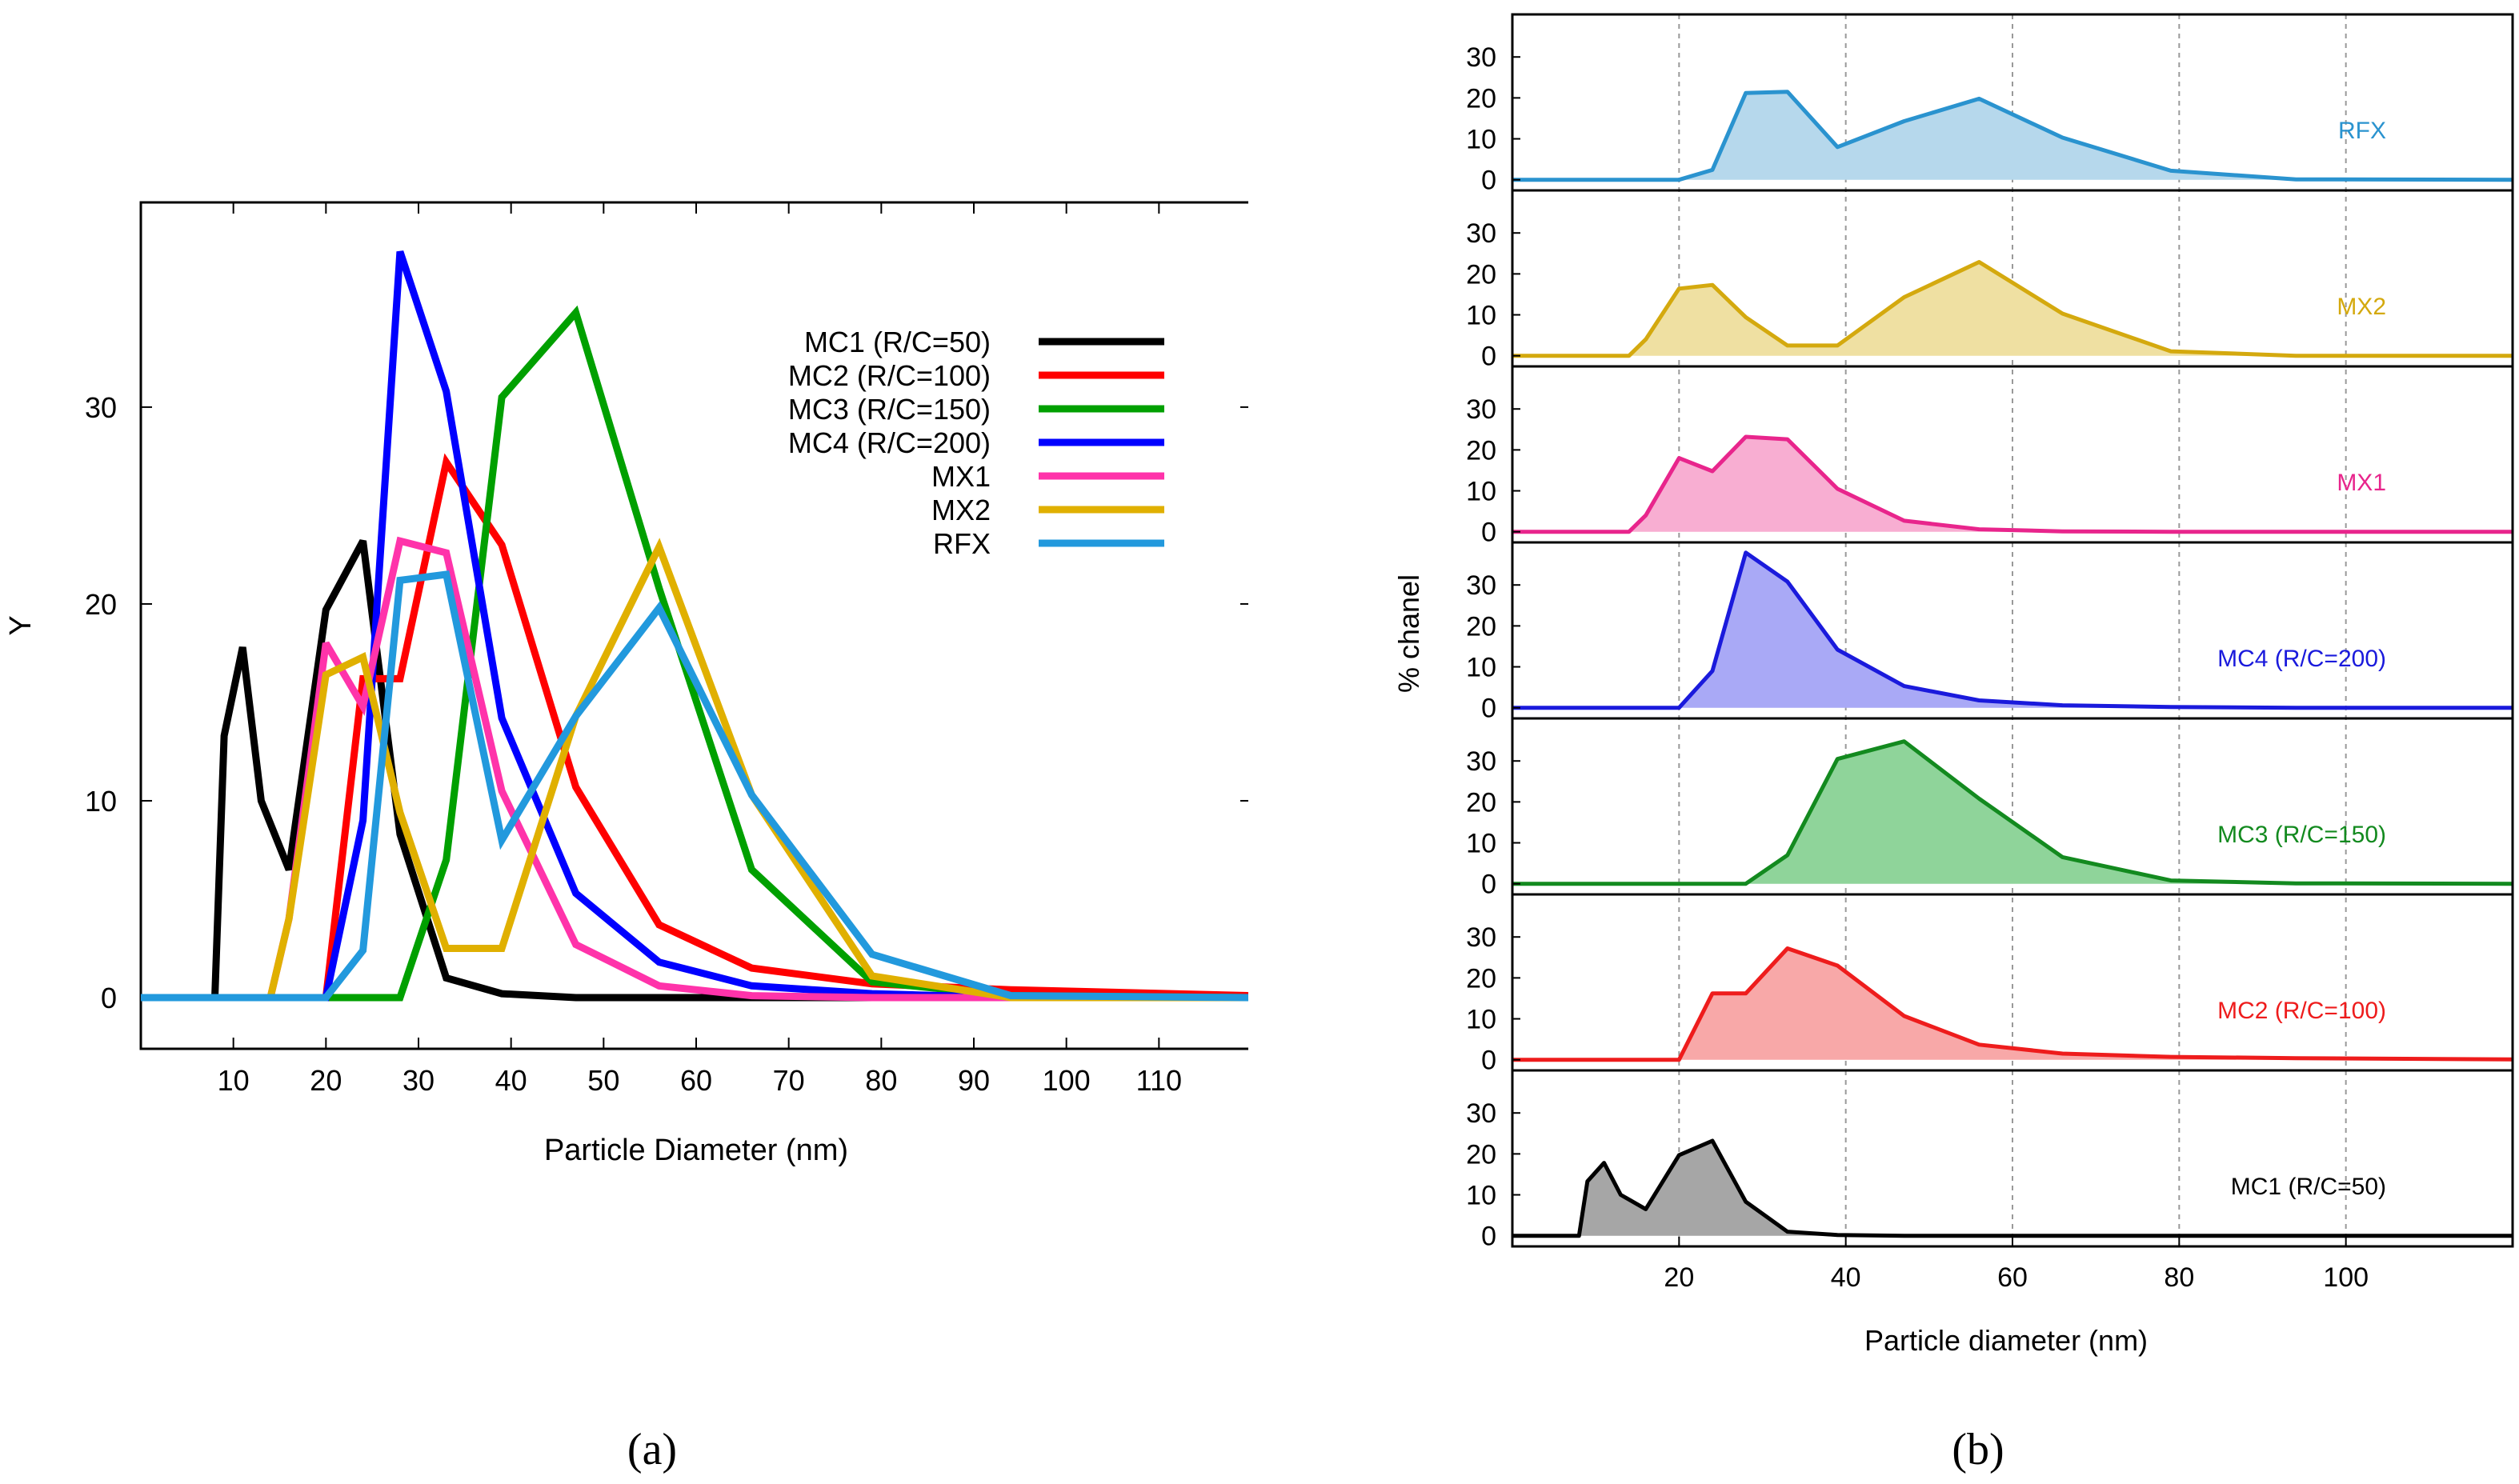  I want to click on b-xtick-label: 20, so click(1679, 1277).